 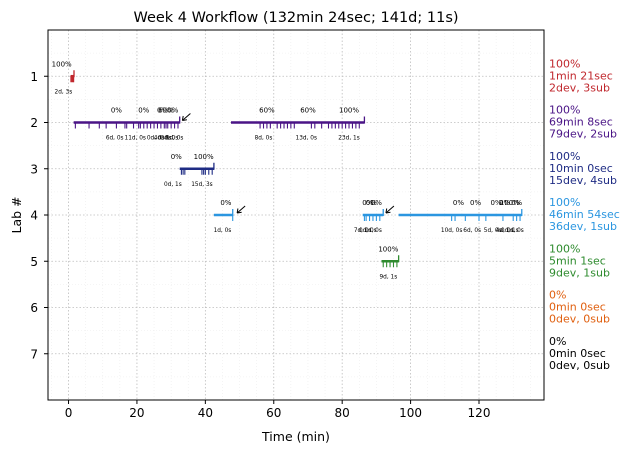 I want to click on y-tick-label: 4, so click(x=34, y=216).